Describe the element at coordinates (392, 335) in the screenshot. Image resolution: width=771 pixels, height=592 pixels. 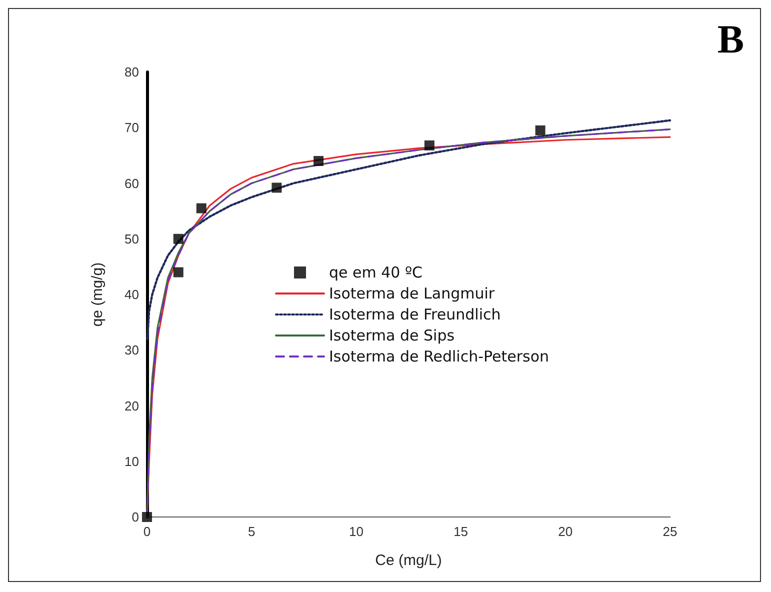
I see `legend-label: Isoterma de Sips` at that location.